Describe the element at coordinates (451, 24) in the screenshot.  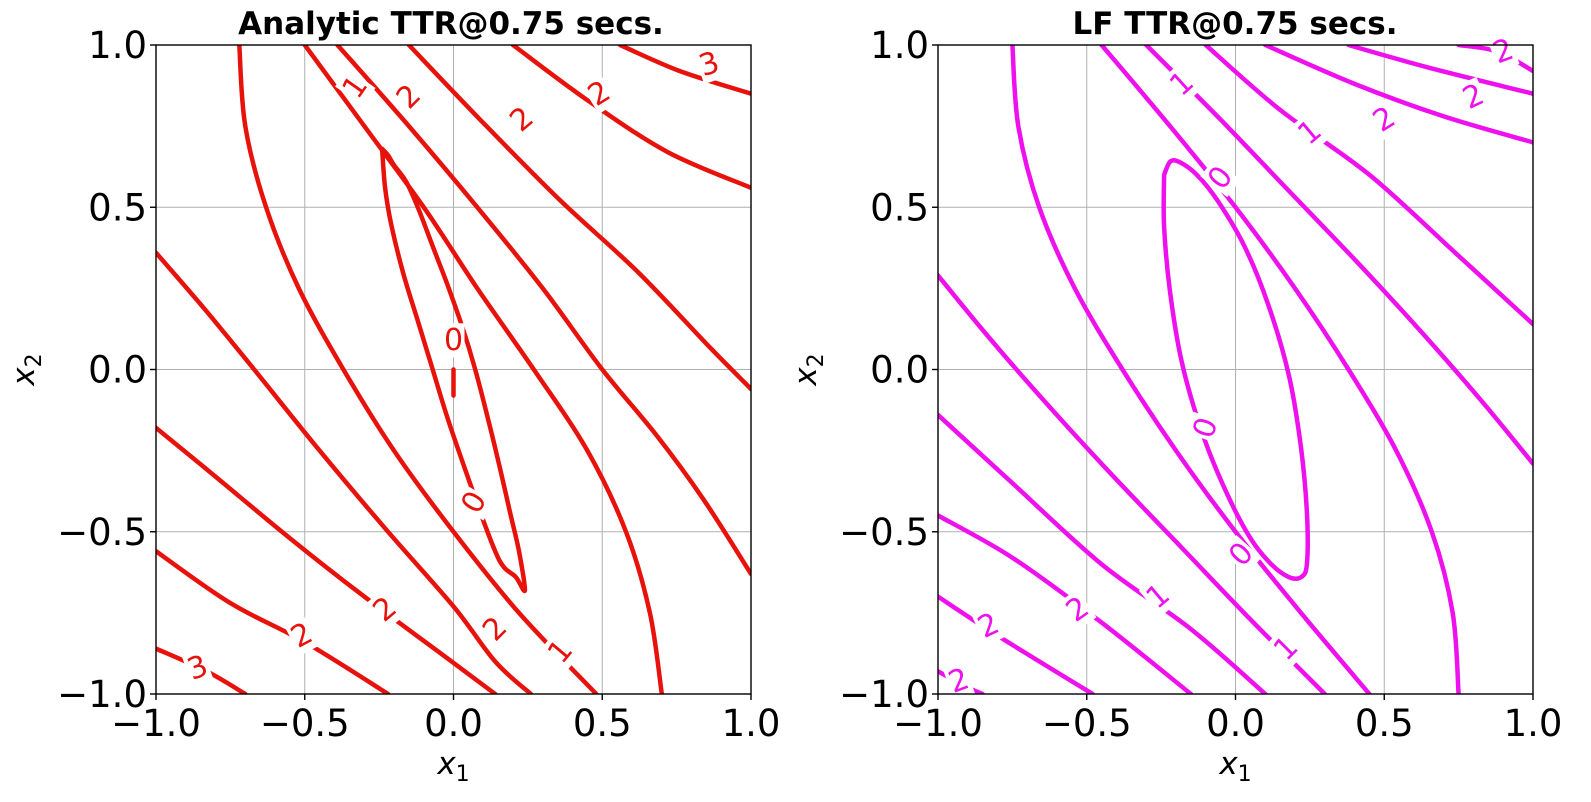
I see `chart-title: Analytic TTR@0.75 secs.` at that location.